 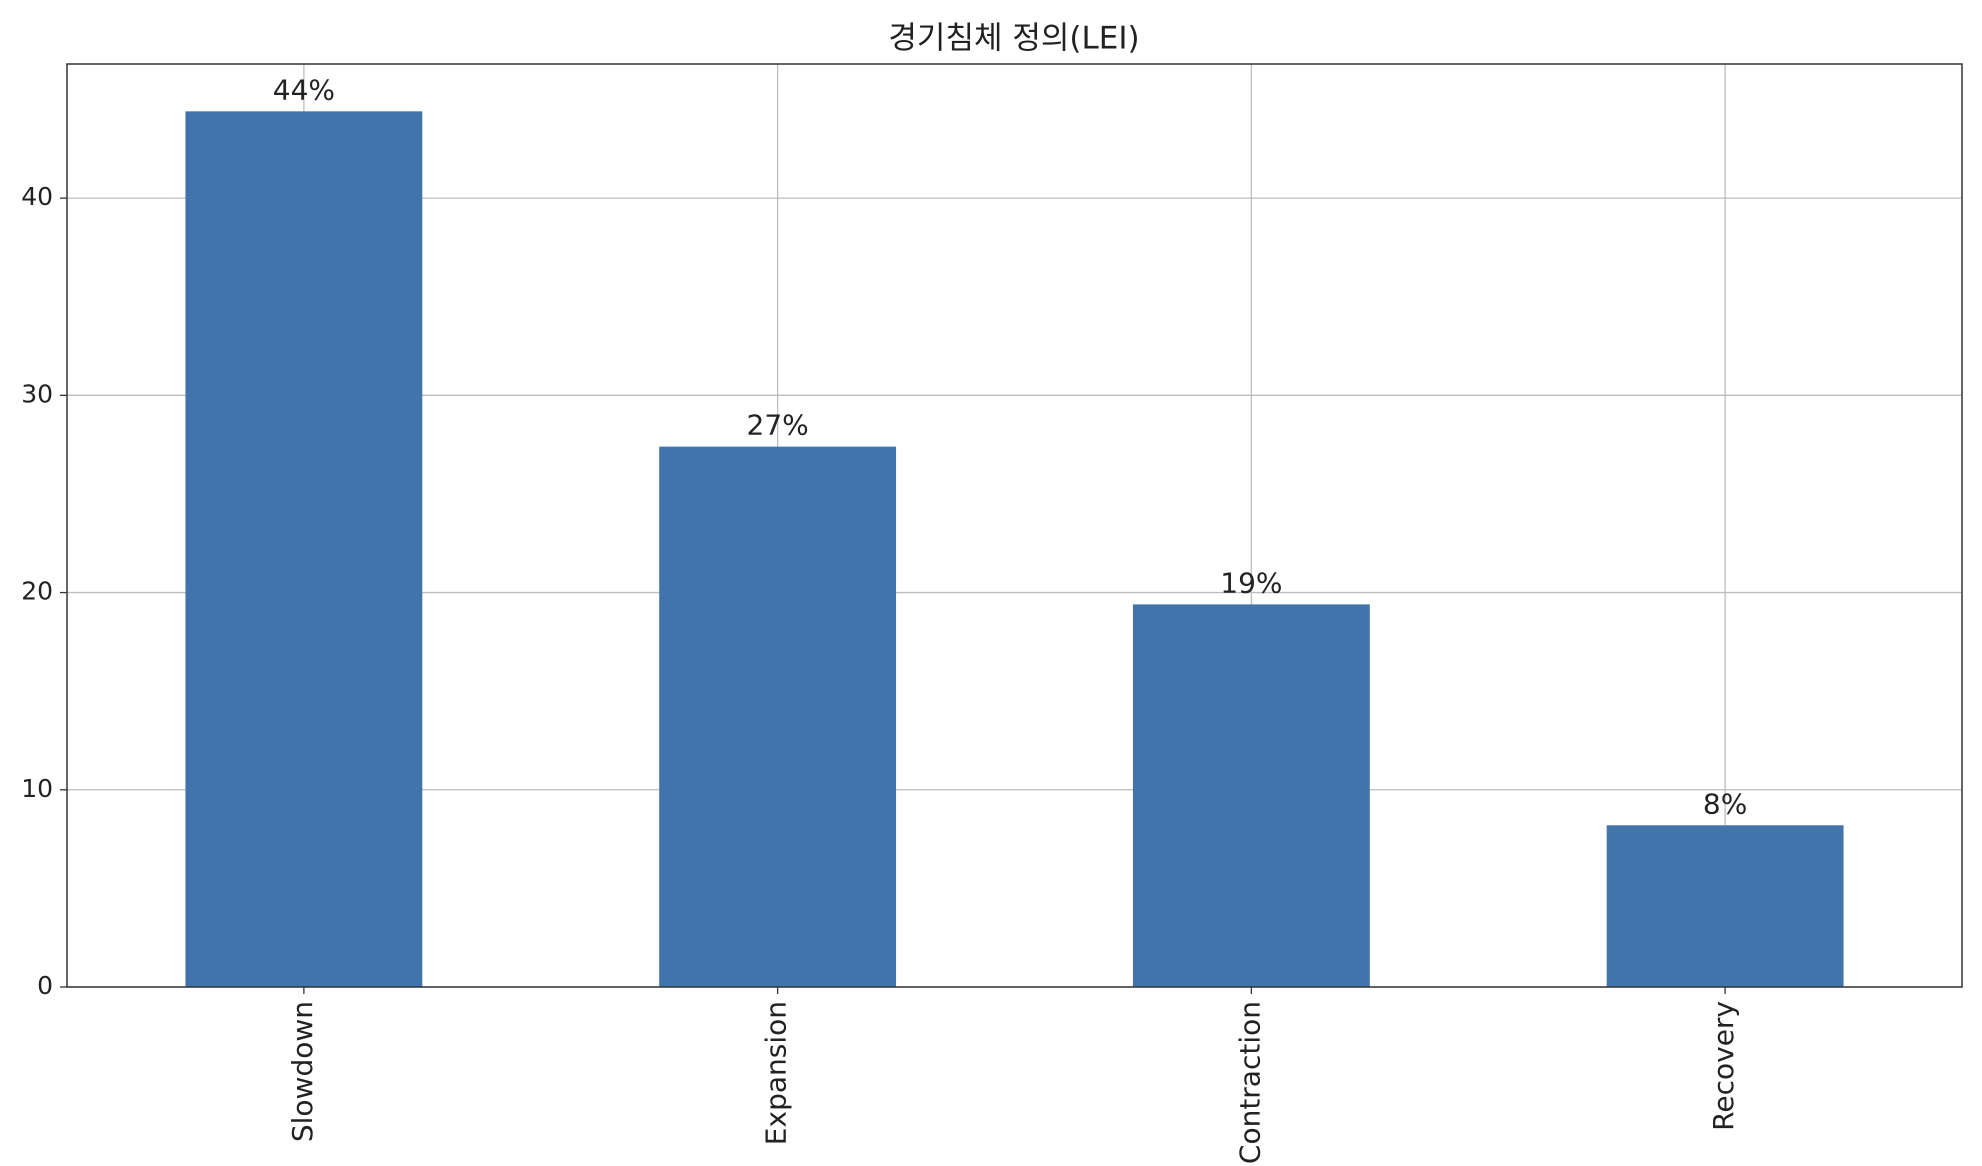 I want to click on y-tick-label: 20, so click(x=37, y=591).